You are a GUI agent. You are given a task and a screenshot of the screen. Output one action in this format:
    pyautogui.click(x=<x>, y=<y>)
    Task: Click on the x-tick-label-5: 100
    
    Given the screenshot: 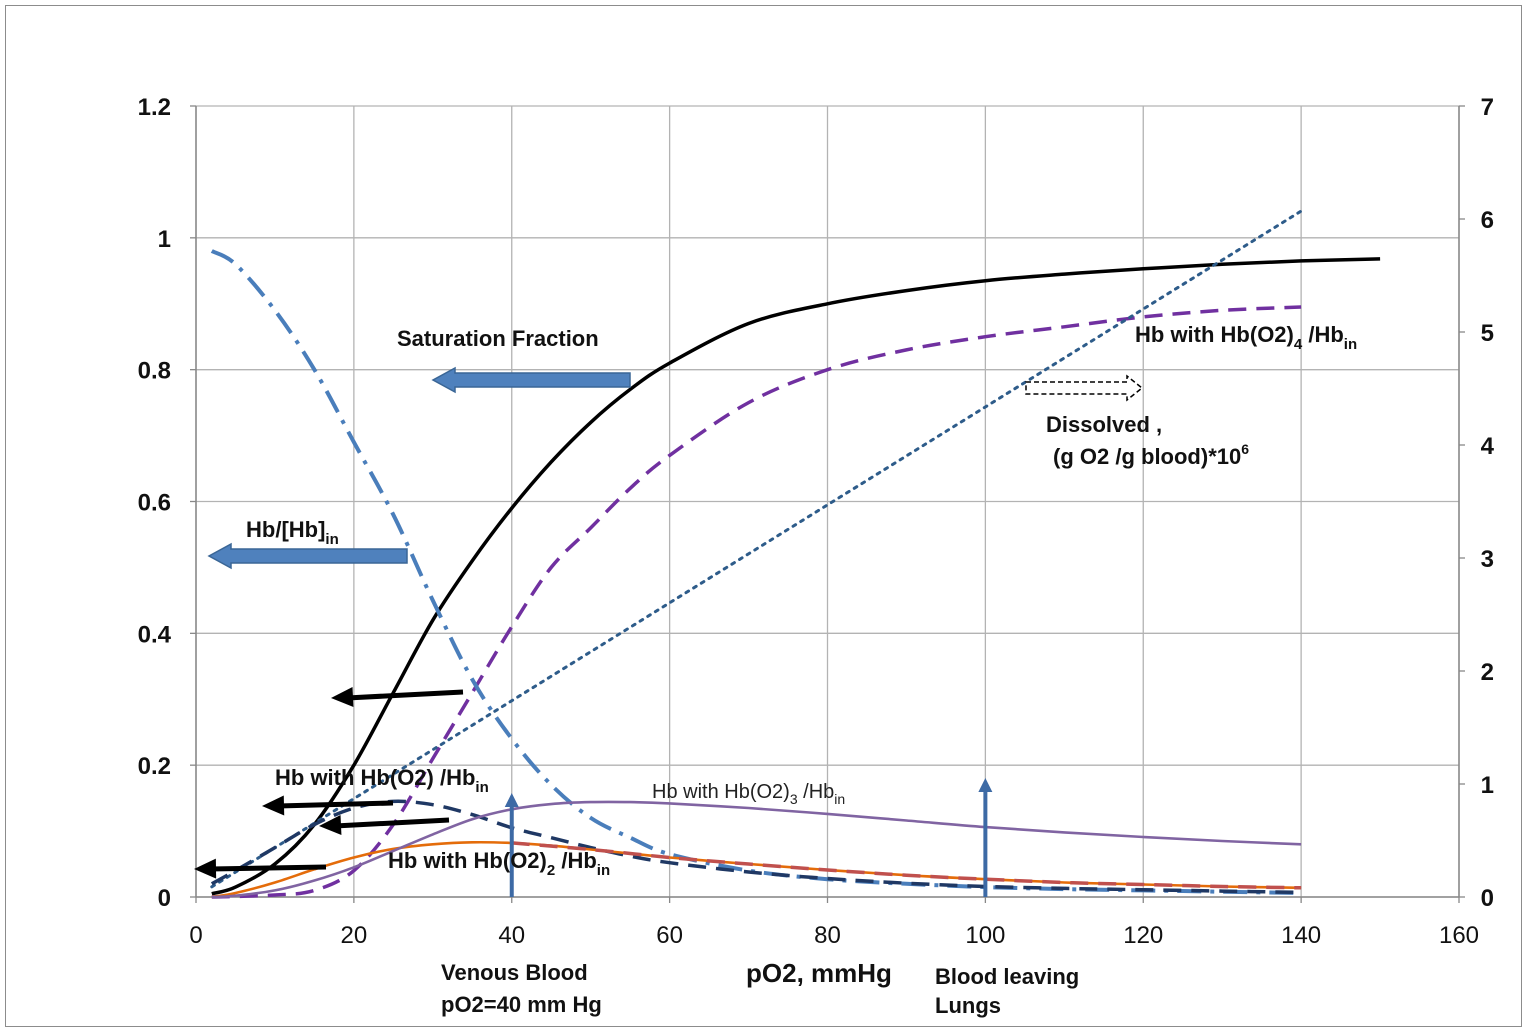 What is the action you would take?
    pyautogui.click(x=985, y=935)
    